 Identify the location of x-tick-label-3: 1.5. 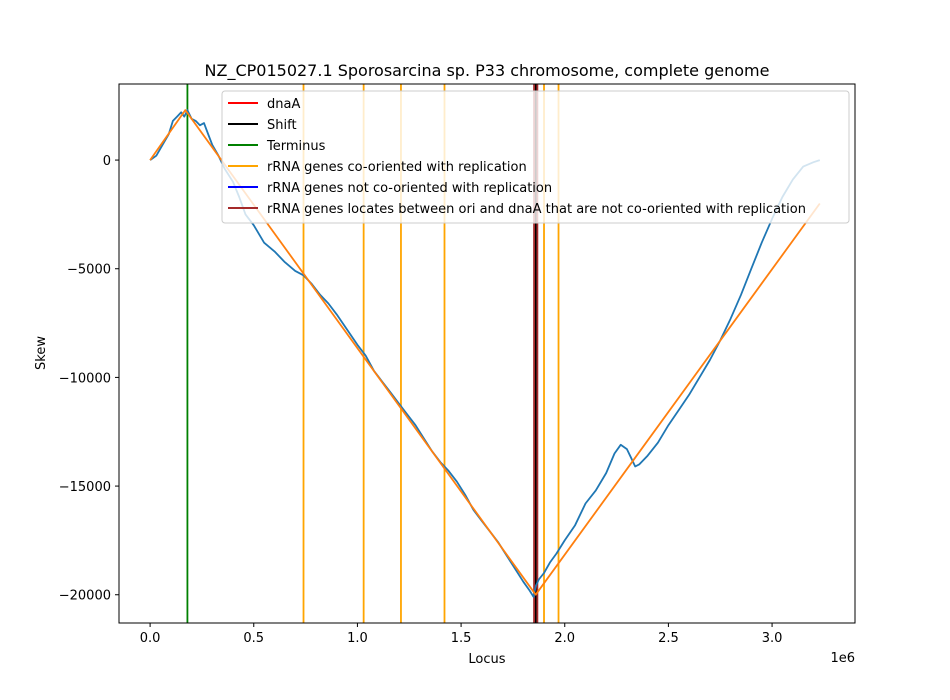
(461, 638).